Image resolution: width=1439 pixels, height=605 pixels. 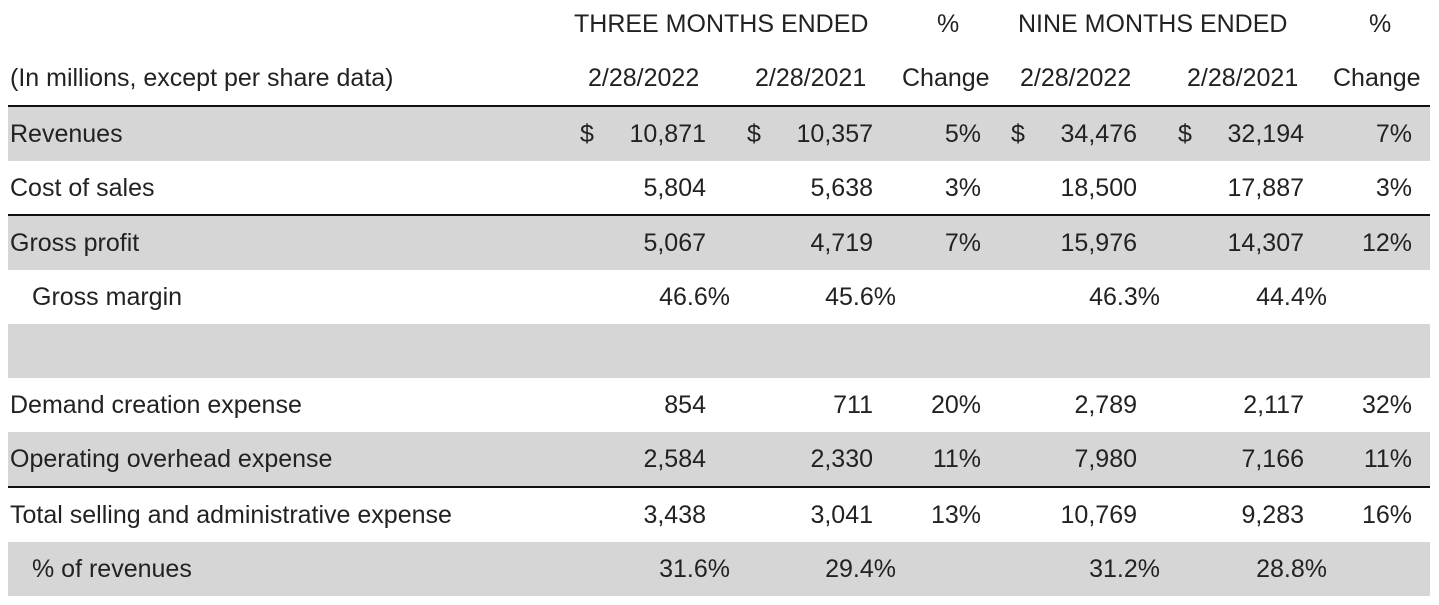 What do you see at coordinates (1153, 24) in the screenshot?
I see `header-nine-months-ended: NINE MONTHS ENDED` at bounding box center [1153, 24].